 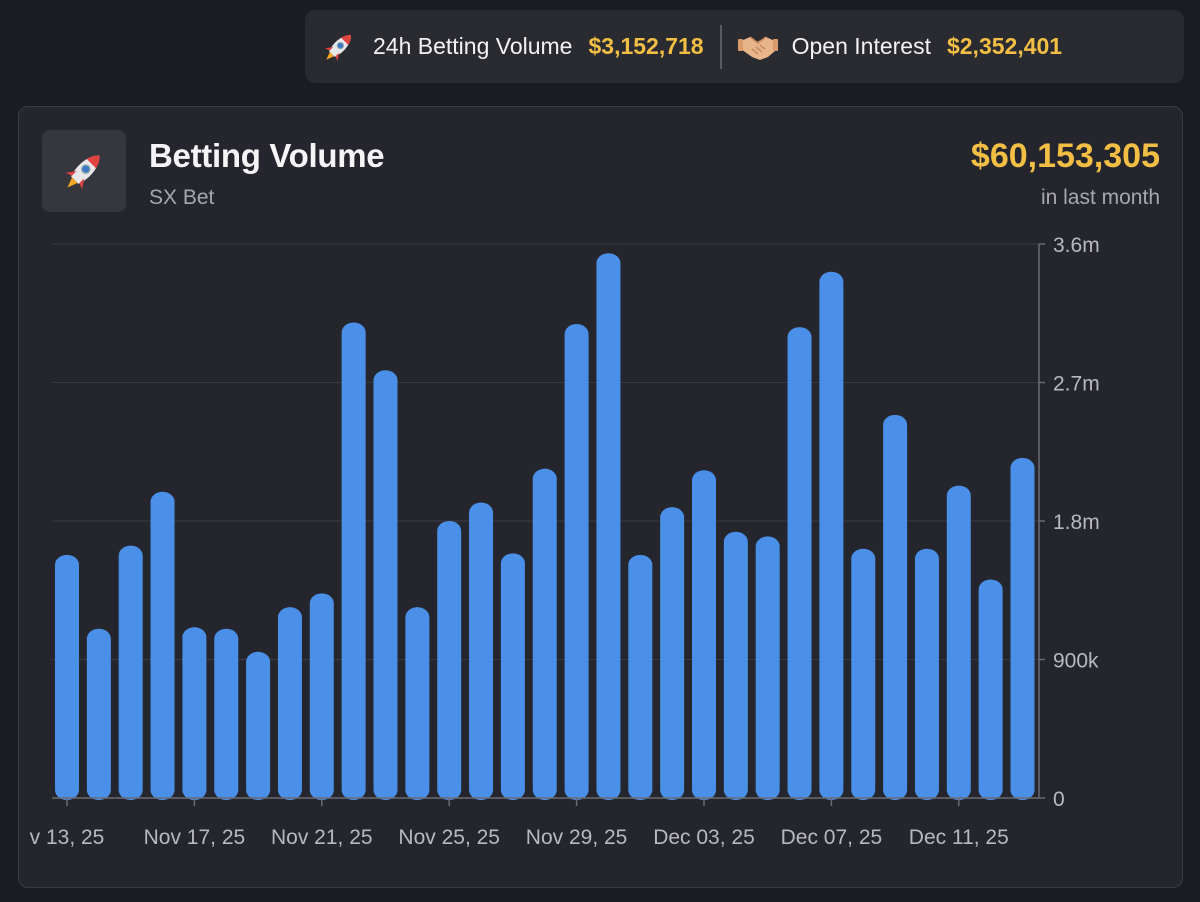 I want to click on stat-betting-volume: 24h Betting Volume $3,152,718, so click(x=511, y=47).